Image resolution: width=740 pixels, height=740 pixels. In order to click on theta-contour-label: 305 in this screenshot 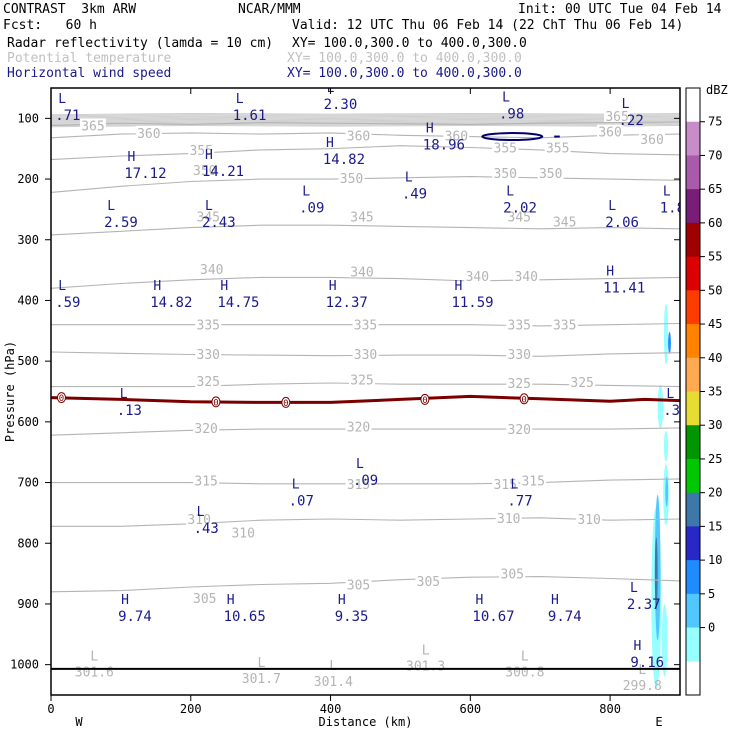, I will do `click(512, 575)`.